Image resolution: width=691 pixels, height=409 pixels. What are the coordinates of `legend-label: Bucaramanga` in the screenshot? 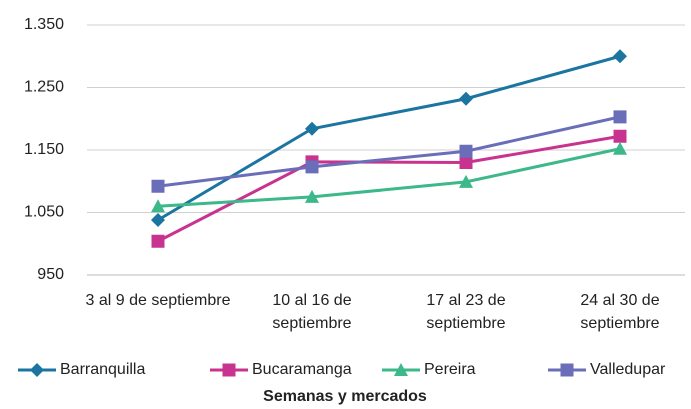 It's located at (302, 369).